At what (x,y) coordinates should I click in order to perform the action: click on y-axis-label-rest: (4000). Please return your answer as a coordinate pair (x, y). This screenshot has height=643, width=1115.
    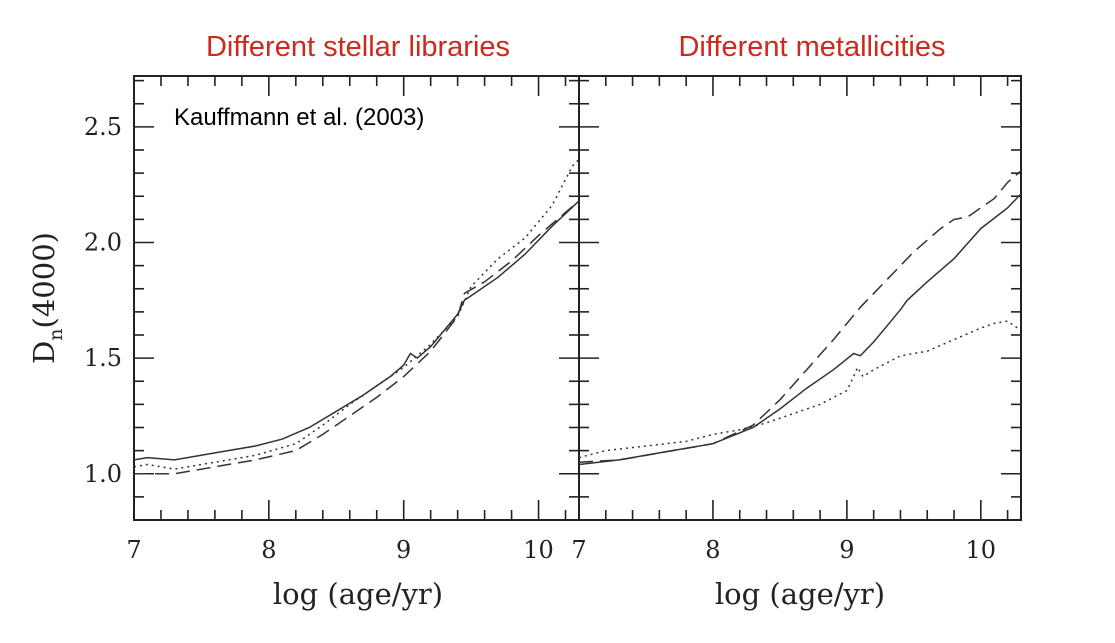
    Looking at the image, I should click on (44, 280).